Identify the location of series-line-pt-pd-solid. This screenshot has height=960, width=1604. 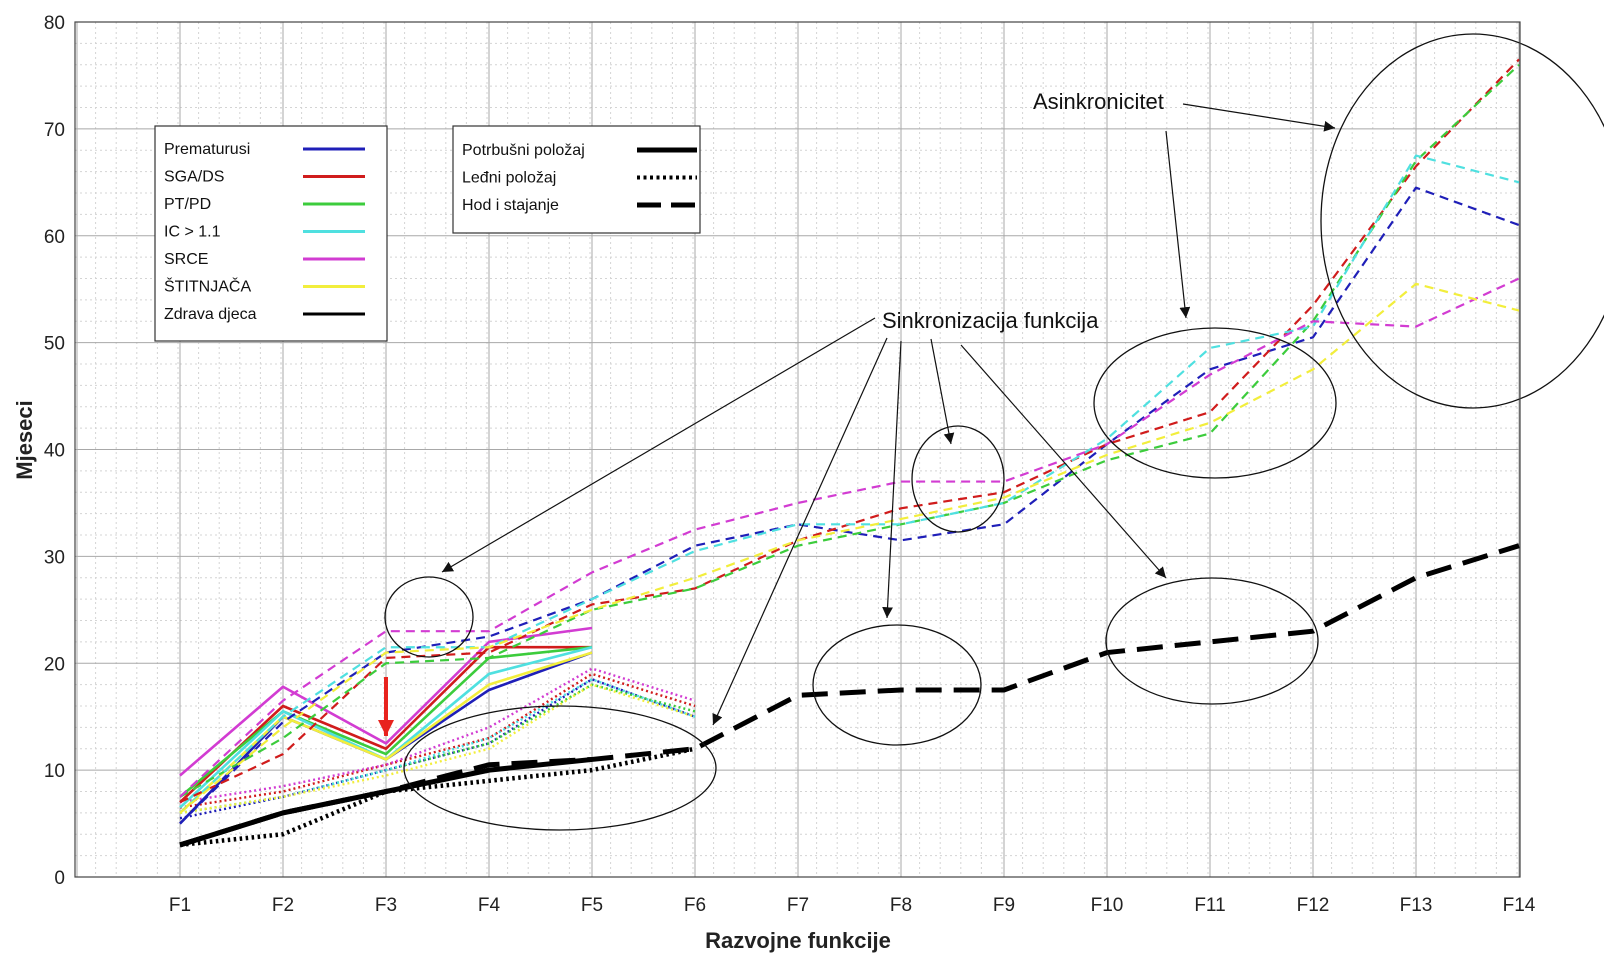
(386, 721).